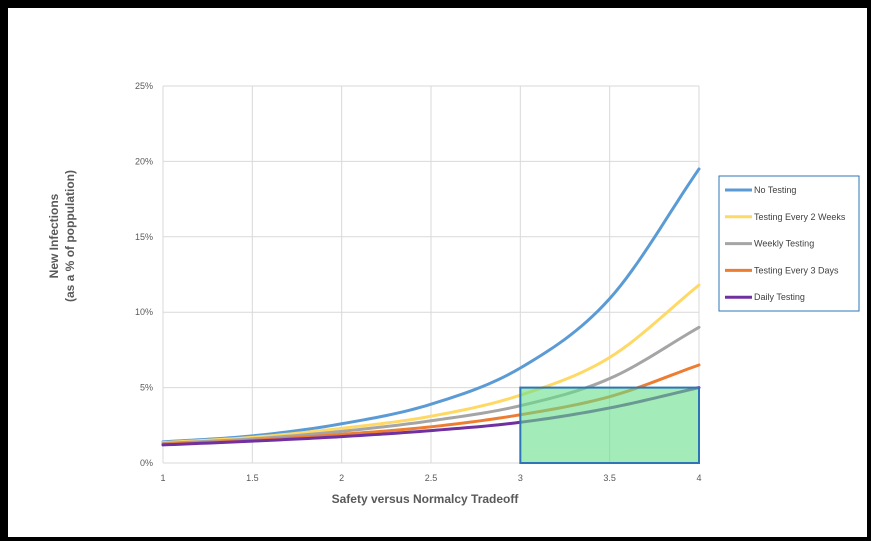 The width and height of the screenshot is (871, 541). I want to click on y-axis-title: New Infections (as a % of poppulation), so click(62, 236).